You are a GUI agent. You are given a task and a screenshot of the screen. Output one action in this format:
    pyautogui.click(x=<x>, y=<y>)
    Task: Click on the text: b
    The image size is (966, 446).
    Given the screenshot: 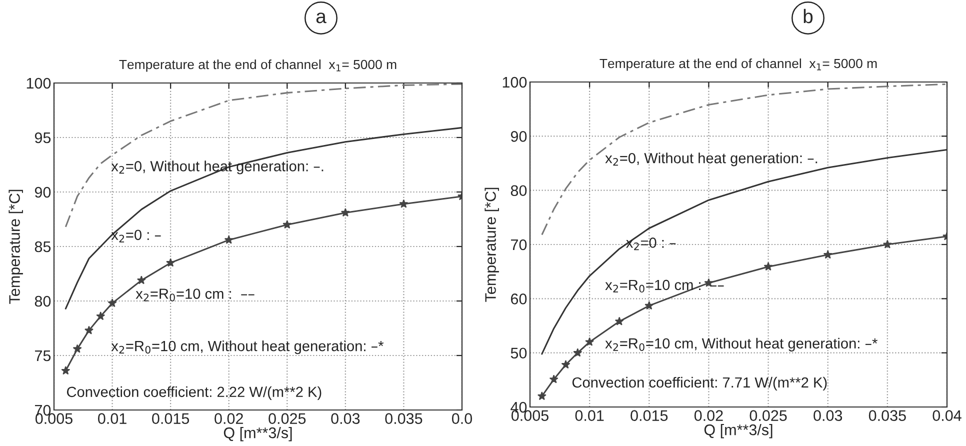 What is the action you would take?
    pyautogui.click(x=808, y=16)
    